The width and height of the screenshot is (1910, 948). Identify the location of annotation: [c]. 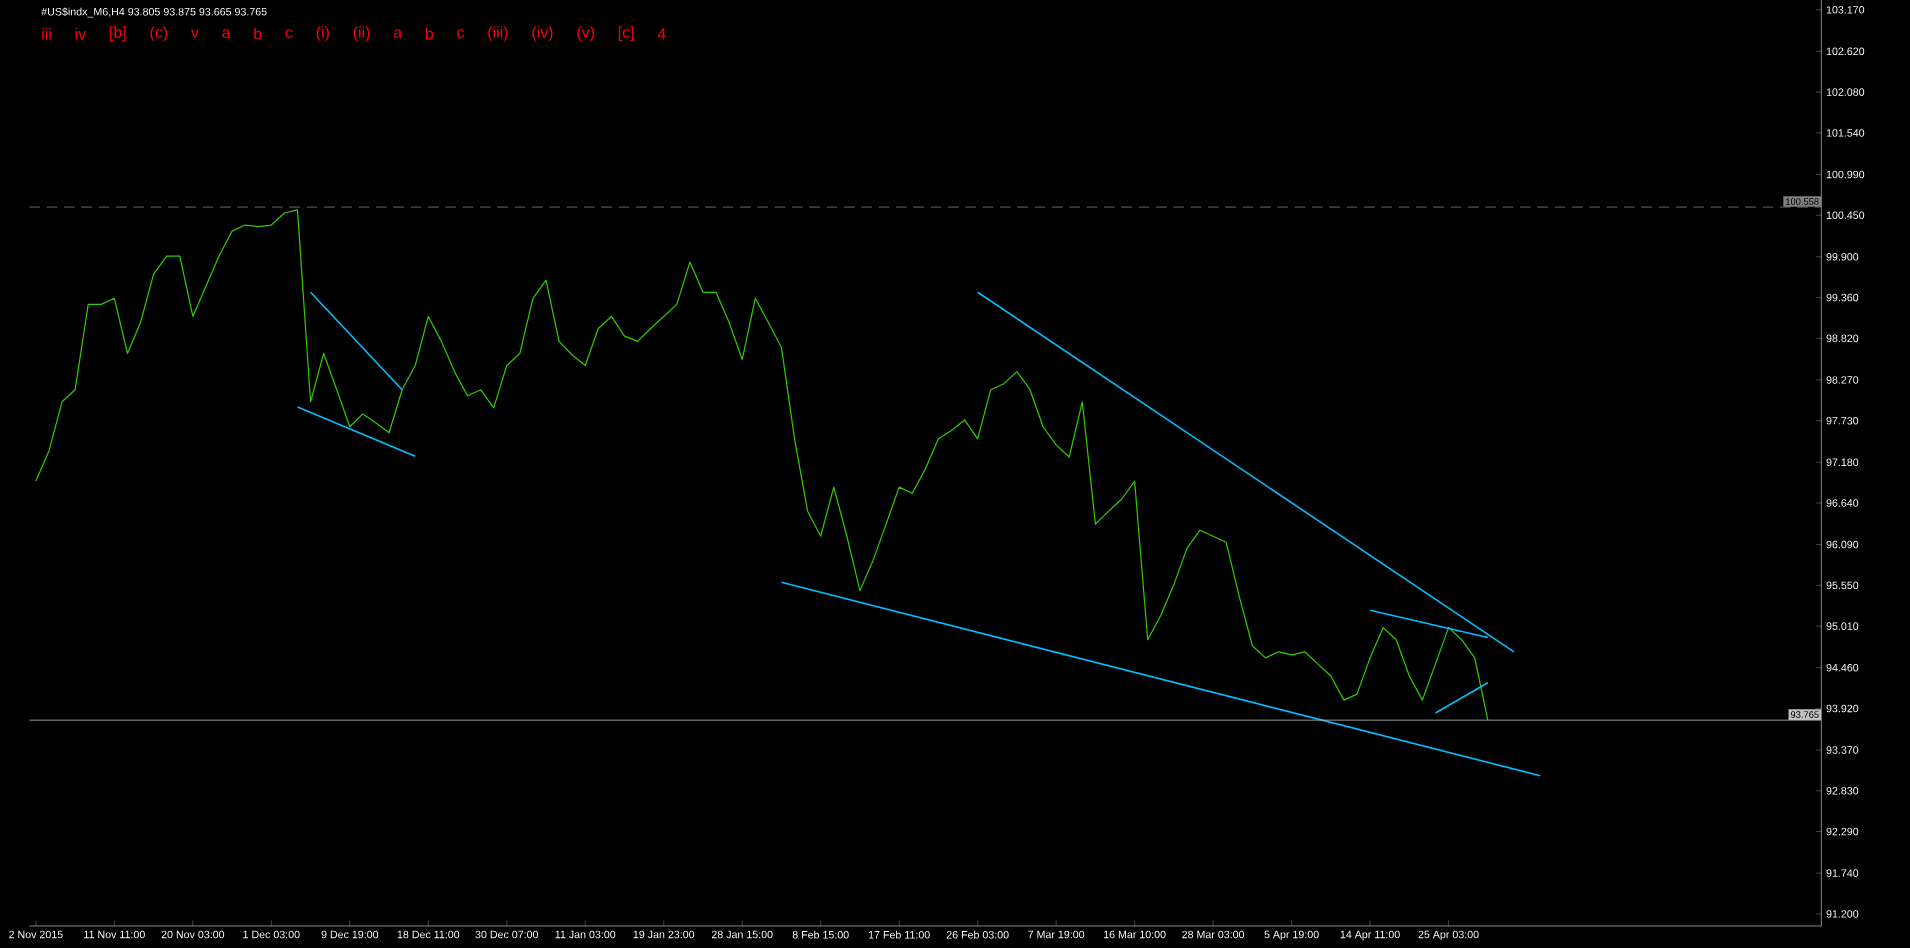
(626, 34).